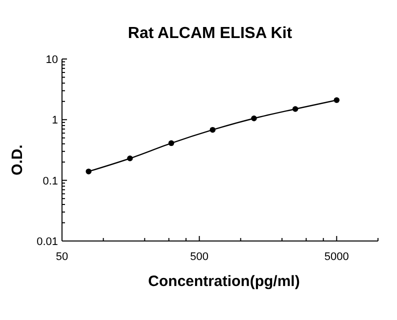 Image resolution: width=397 pixels, height=320 pixels. What do you see at coordinates (17, 160) in the screenshot?
I see `y-axis-title: O.D.` at bounding box center [17, 160].